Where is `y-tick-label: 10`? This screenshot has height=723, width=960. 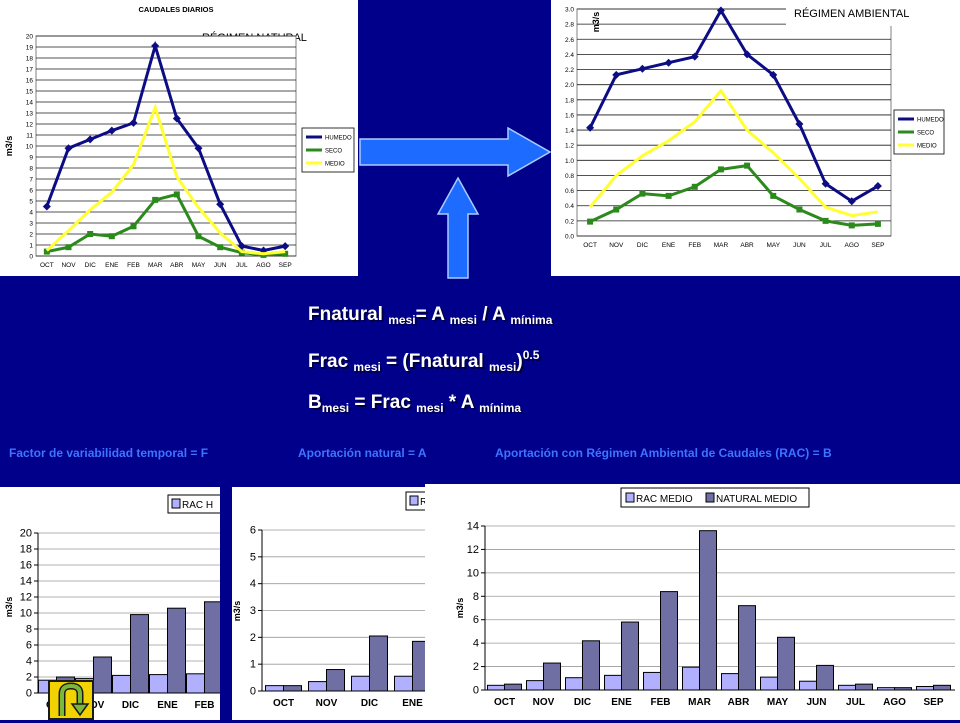 y-tick-label: 10 is located at coordinates (26, 614).